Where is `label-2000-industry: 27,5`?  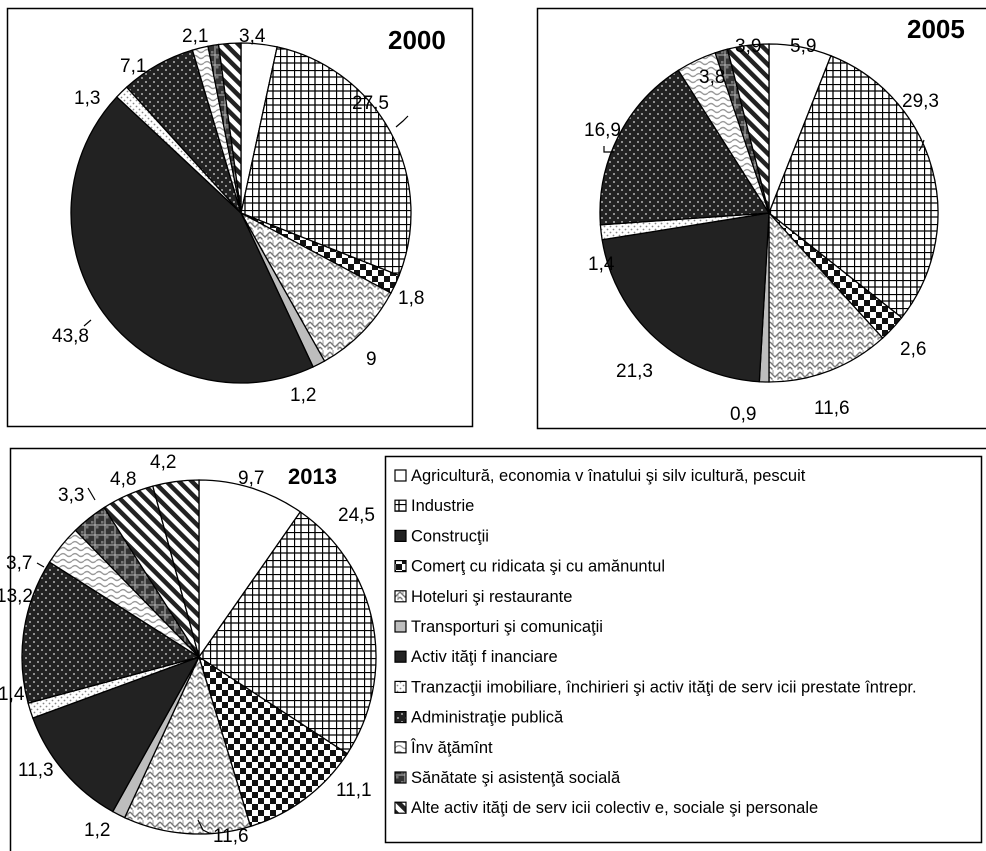
label-2000-industry: 27,5 is located at coordinates (370, 103).